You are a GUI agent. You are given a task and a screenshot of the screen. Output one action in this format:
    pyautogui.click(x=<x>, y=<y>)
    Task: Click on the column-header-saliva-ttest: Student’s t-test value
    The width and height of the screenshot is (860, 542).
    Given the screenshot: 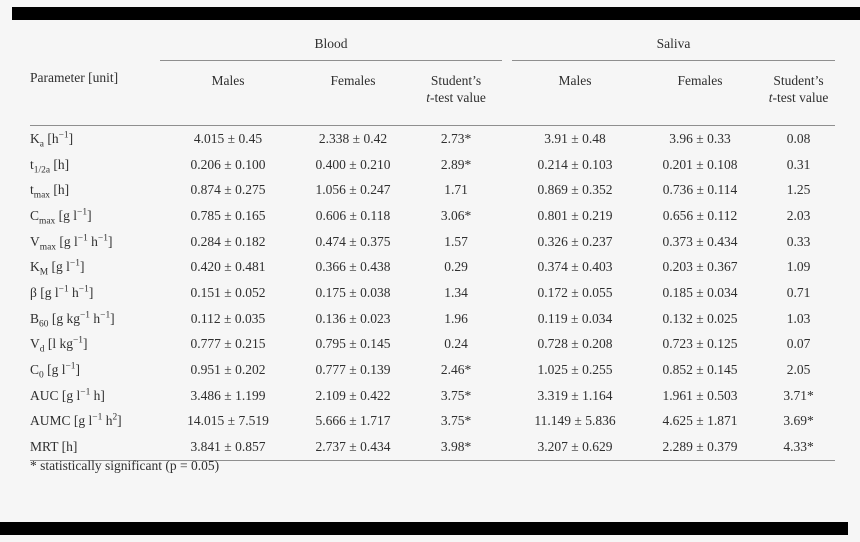 What is the action you would take?
    pyautogui.click(x=799, y=93)
    